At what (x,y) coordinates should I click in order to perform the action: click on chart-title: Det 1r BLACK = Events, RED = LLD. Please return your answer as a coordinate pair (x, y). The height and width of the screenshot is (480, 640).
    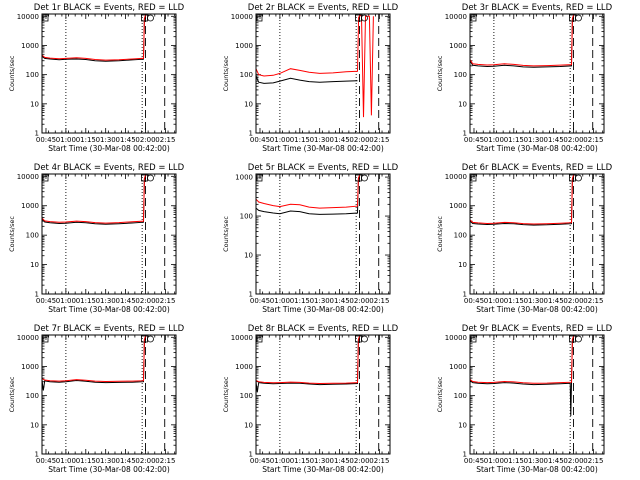
    Looking at the image, I should click on (109, 8).